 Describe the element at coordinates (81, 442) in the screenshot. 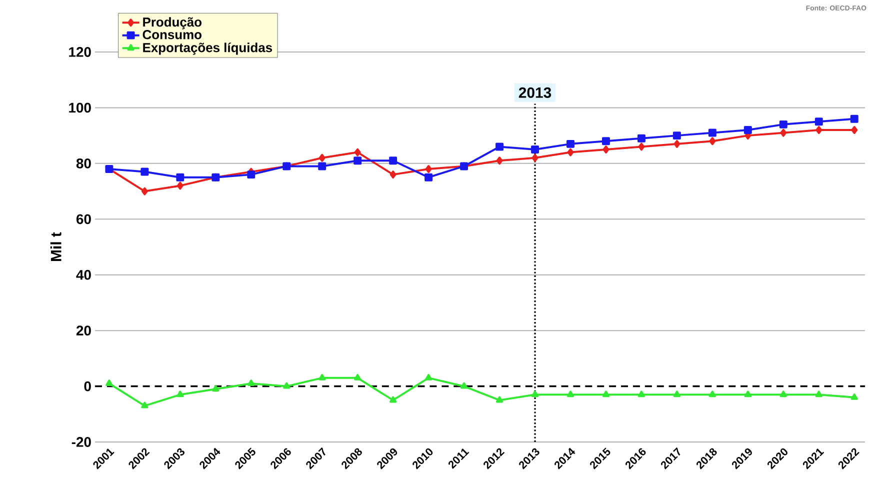

I see `y-tick-label: -20` at that location.